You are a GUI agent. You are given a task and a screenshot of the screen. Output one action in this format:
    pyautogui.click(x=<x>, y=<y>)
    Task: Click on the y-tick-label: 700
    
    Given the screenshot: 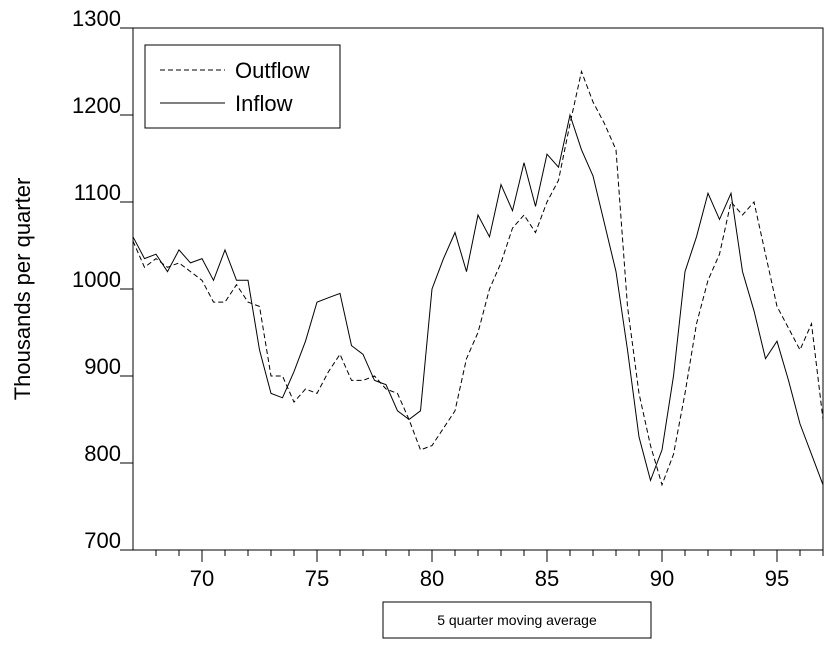 What is the action you would take?
    pyautogui.click(x=102, y=540)
    